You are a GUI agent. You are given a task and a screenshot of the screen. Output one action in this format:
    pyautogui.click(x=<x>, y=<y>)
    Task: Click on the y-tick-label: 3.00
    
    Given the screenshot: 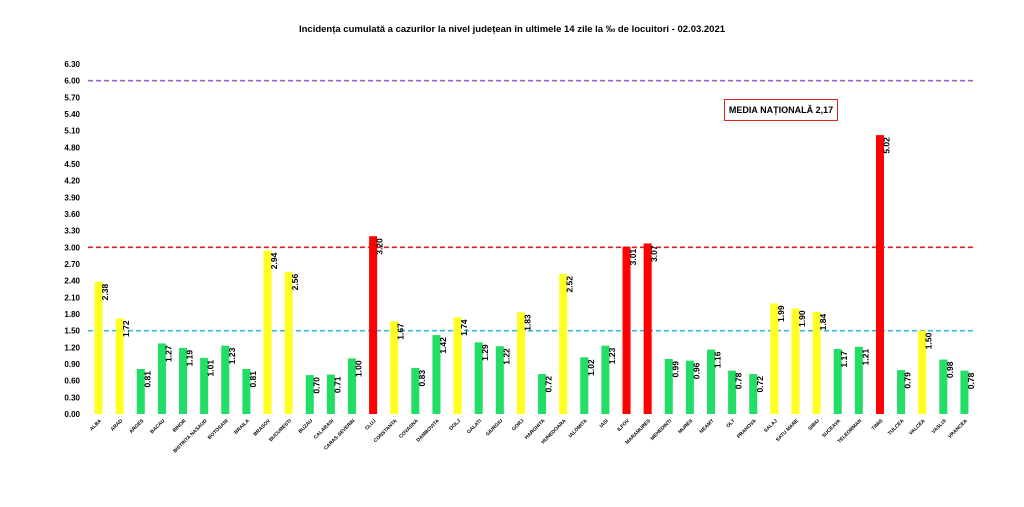 What is the action you would take?
    pyautogui.click(x=72, y=247)
    